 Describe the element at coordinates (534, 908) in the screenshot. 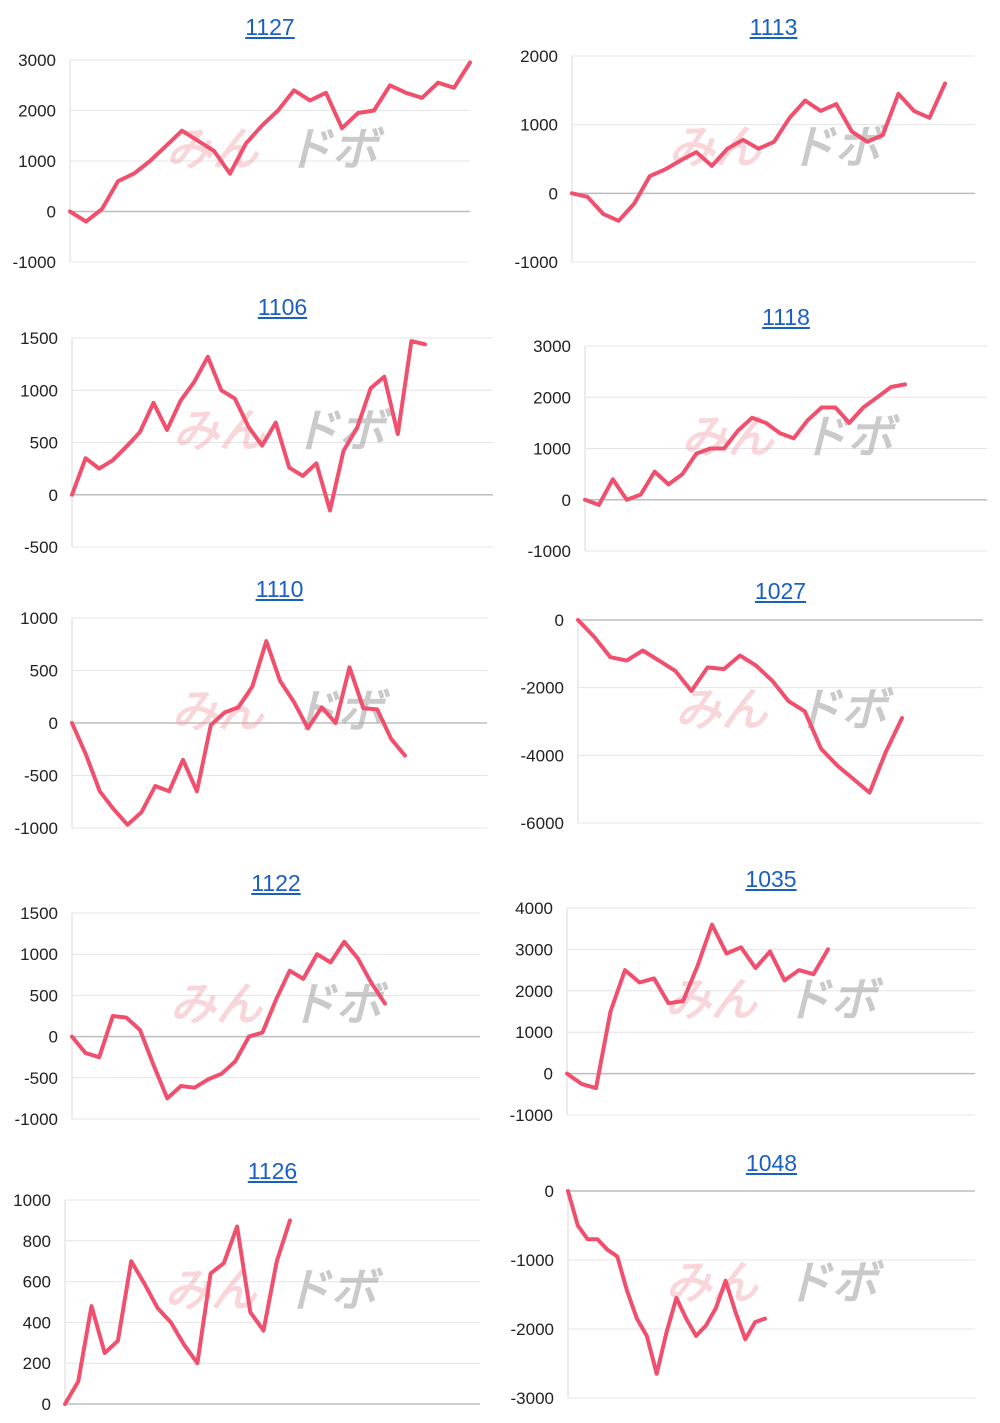

I see `y-tick-label: 4000` at that location.